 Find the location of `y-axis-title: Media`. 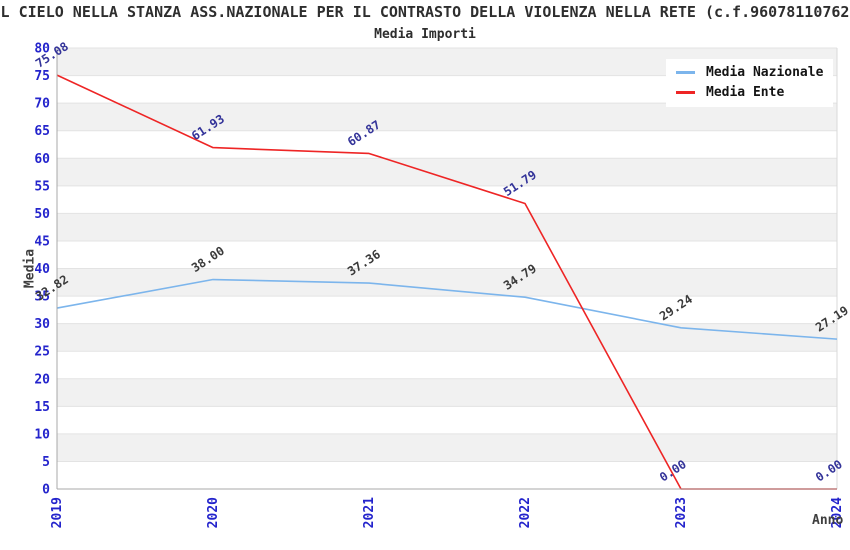

y-axis-title: Media is located at coordinates (30, 268).